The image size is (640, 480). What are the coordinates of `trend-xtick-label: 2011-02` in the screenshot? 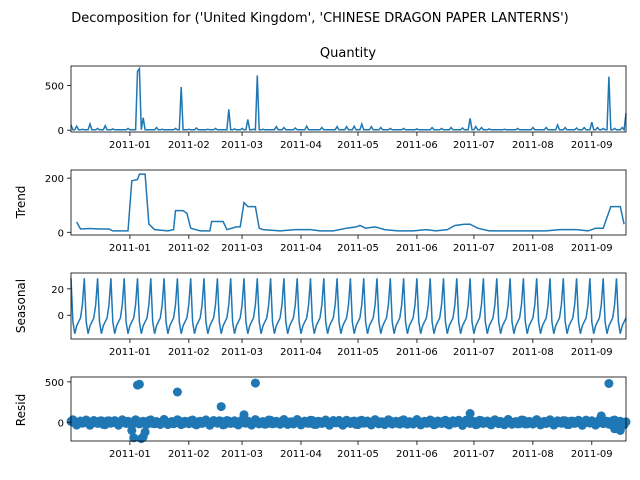 It's located at (189, 248).